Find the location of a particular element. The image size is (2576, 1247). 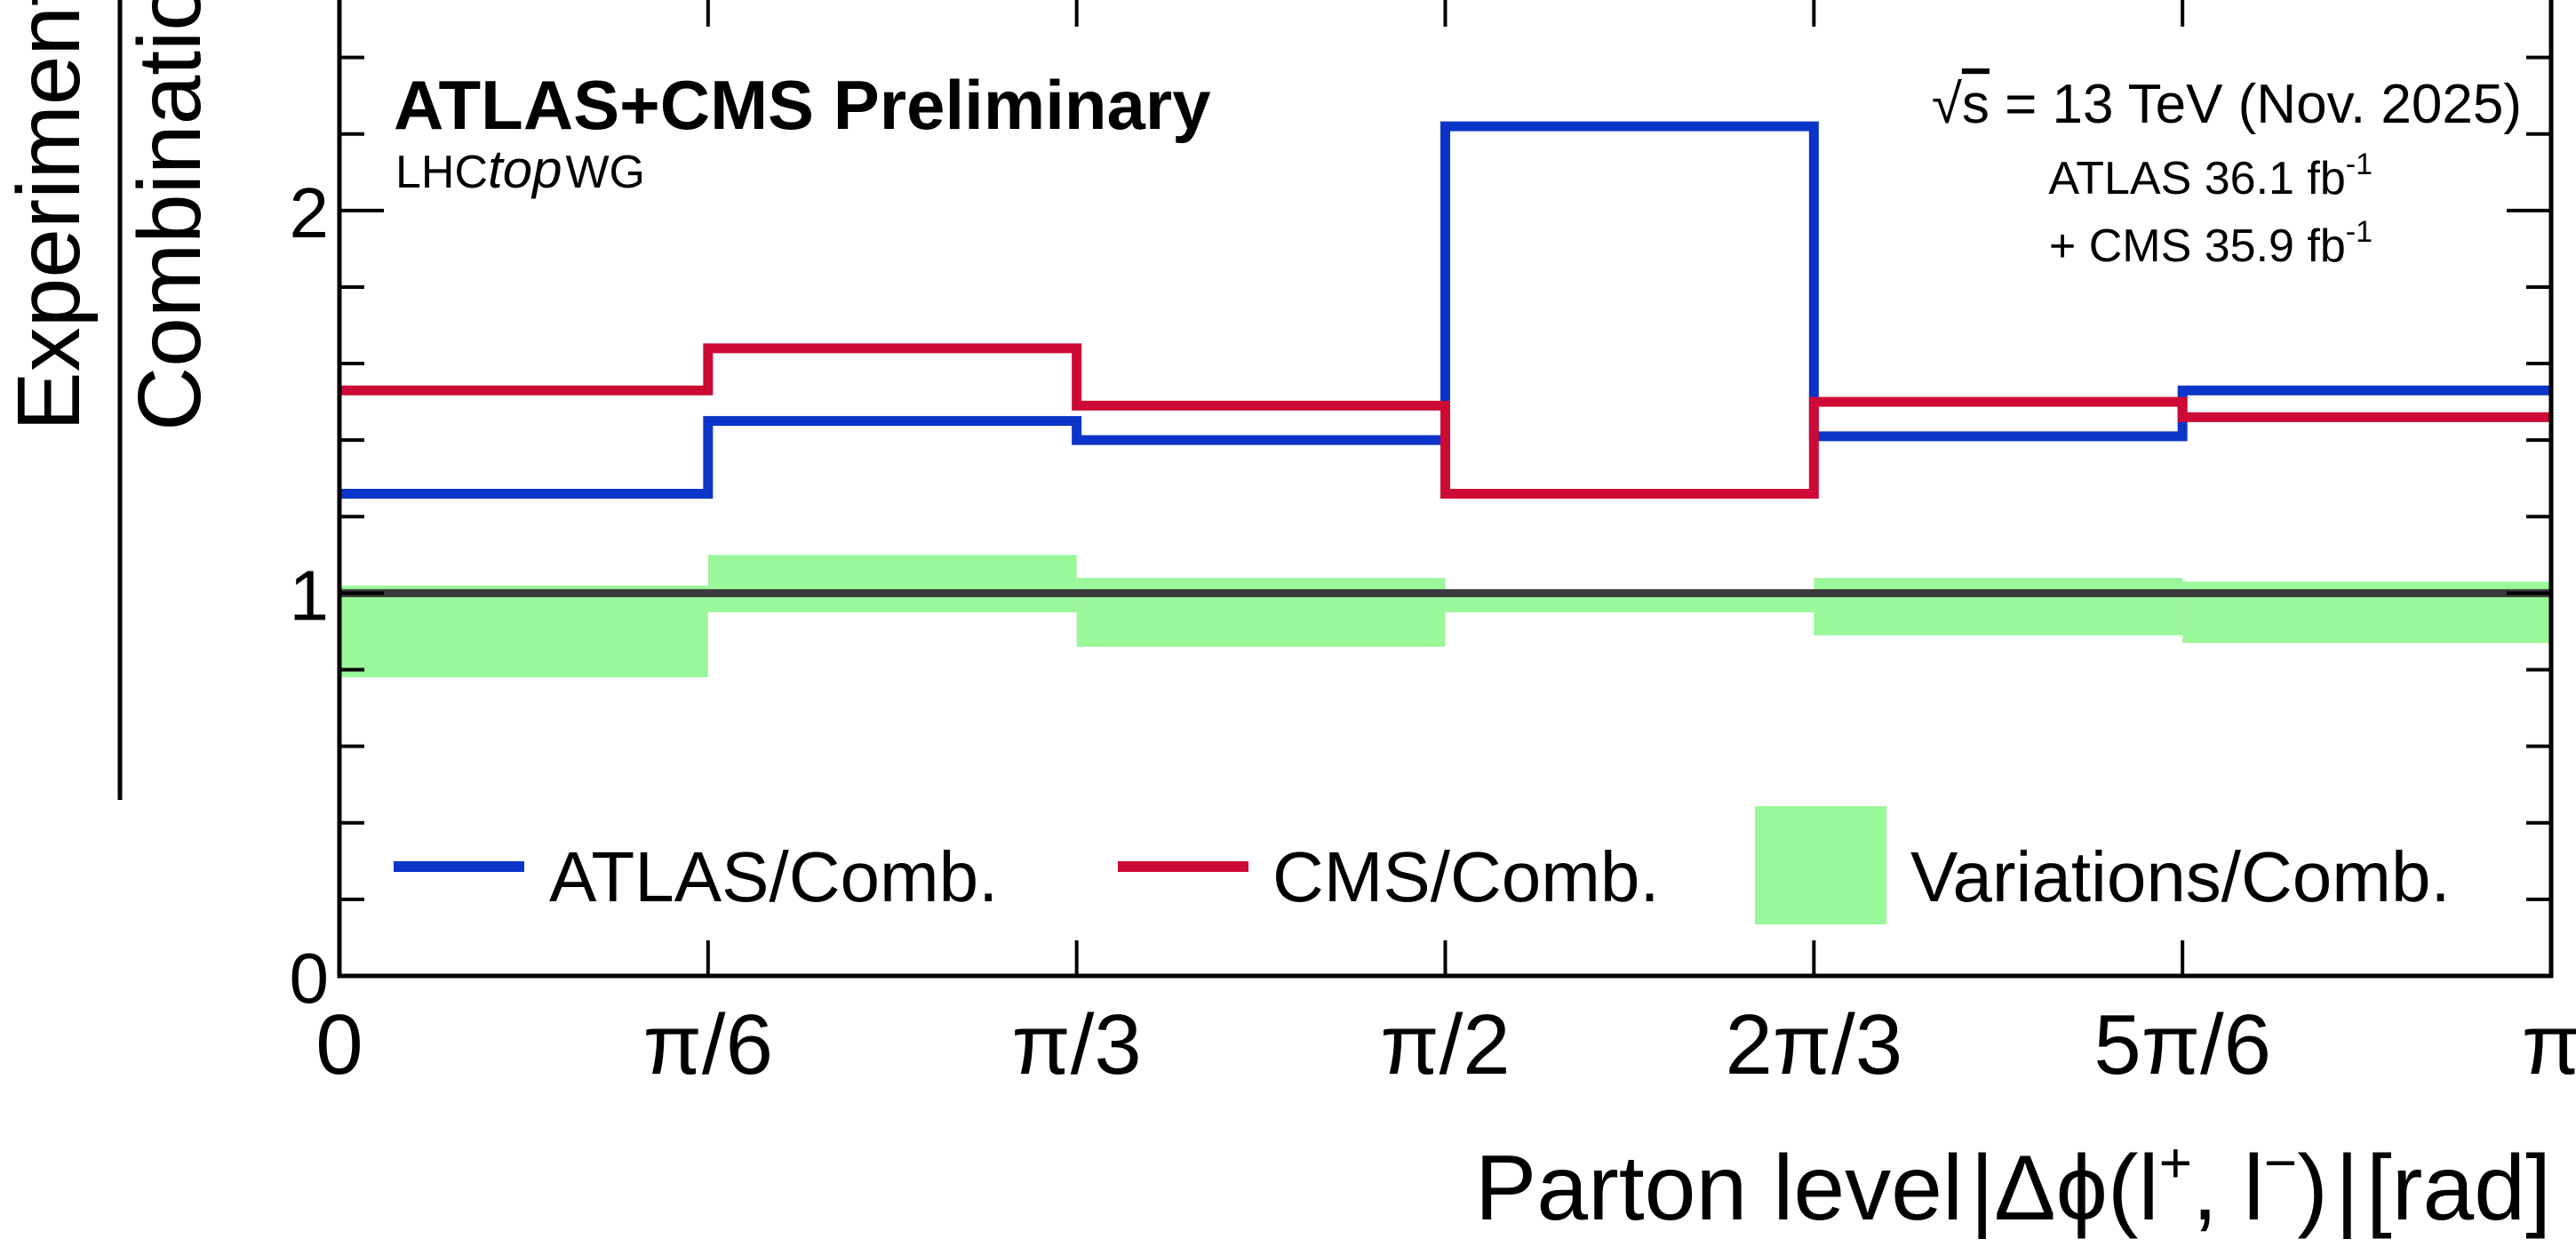

y-axis-label: Experiment Unc. Combination Unc. is located at coordinates (109, 400).